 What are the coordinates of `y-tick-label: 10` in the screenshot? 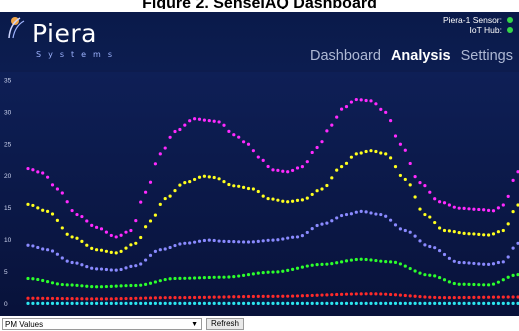 It's located at (8, 240).